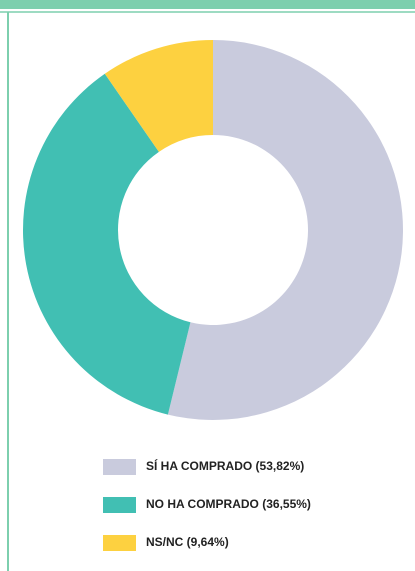 Image resolution: width=415 pixels, height=571 pixels. What do you see at coordinates (225, 465) in the screenshot?
I see `legend-label: SÍ HA COMPRADO (53,82%)` at bounding box center [225, 465].